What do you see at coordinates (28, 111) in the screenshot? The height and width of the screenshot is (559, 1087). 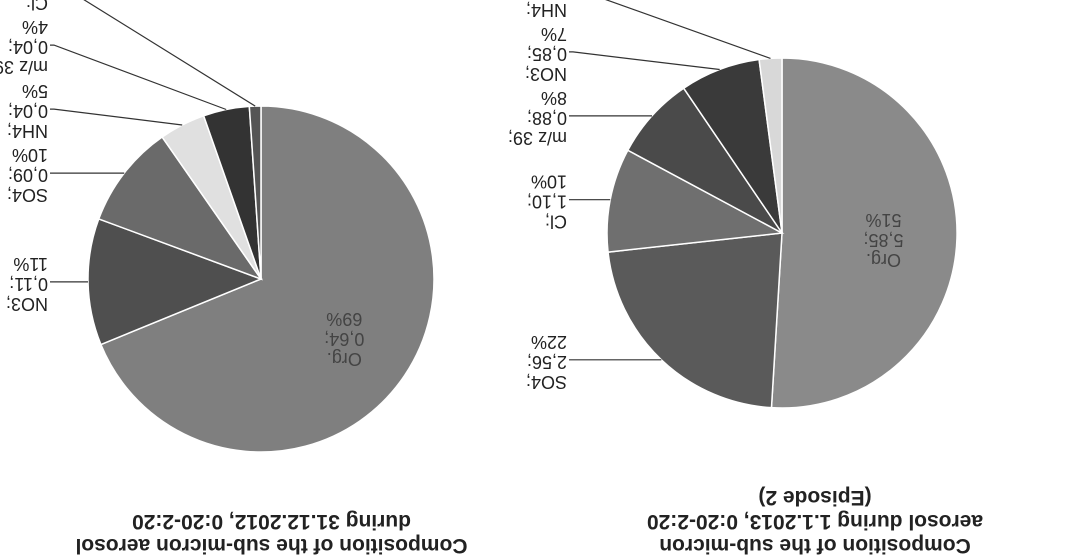 I see `slice-label-nh4: 0,04;` at bounding box center [28, 111].